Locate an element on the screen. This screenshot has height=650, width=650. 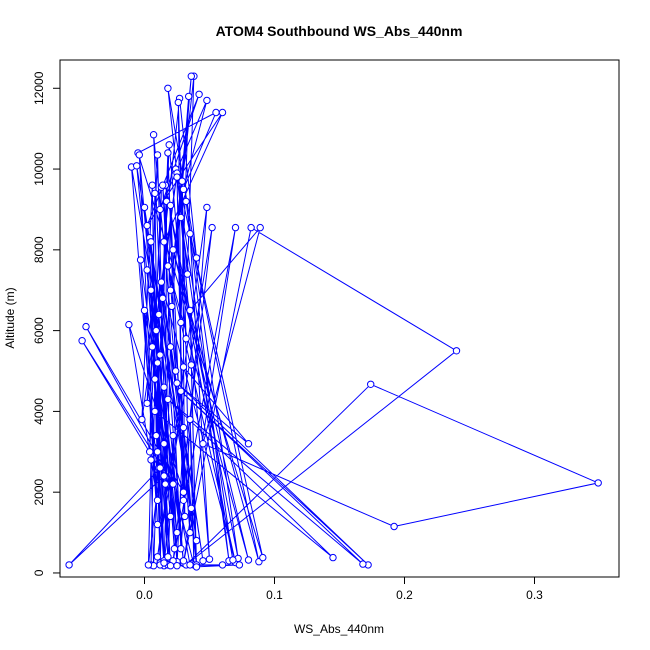
x-axis-label: WS_Abs_440nm is located at coordinates (339, 629).